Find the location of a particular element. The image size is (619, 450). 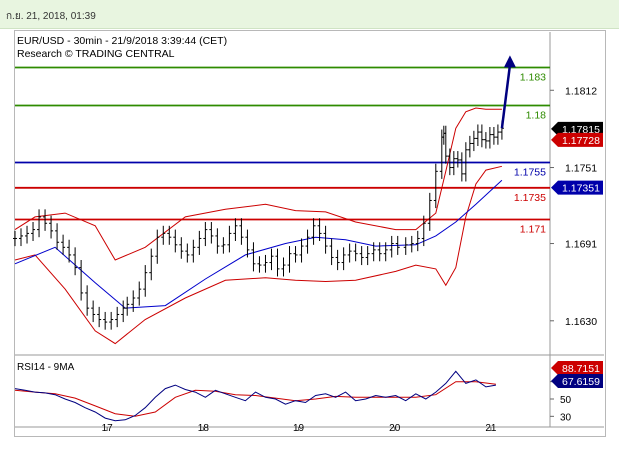

time-tick-label: 20 is located at coordinates (395, 428).